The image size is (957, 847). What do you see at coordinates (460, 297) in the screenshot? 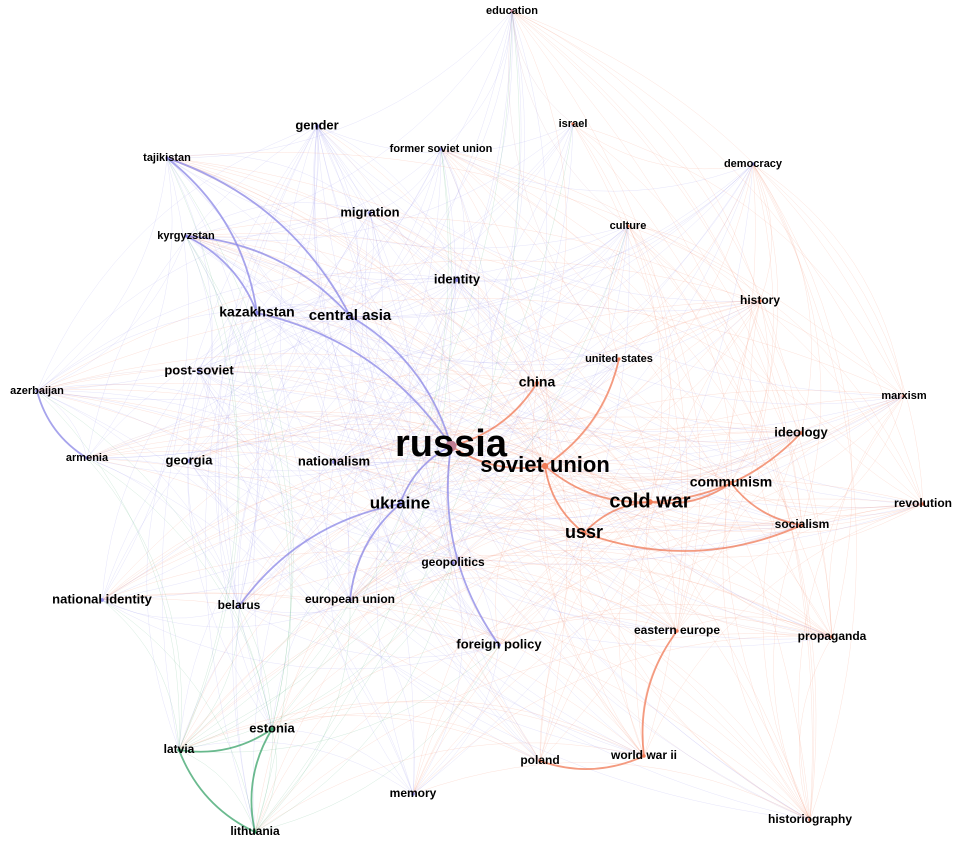
I see `edge-russia--former-soviet-union` at bounding box center [460, 297].